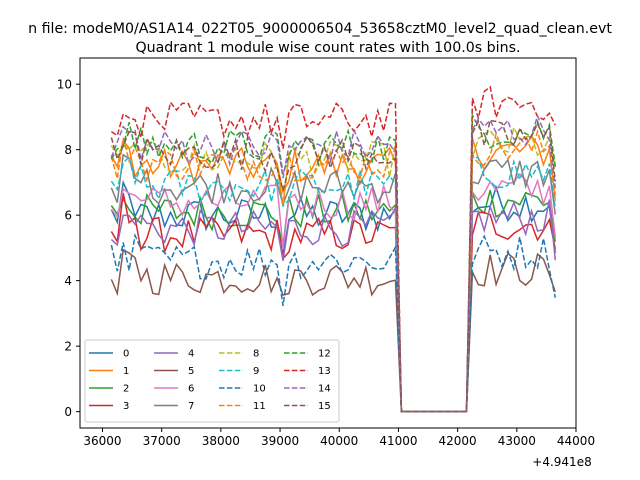  Describe the element at coordinates (64, 85) in the screenshot. I see `y-tick-label: 10` at that location.